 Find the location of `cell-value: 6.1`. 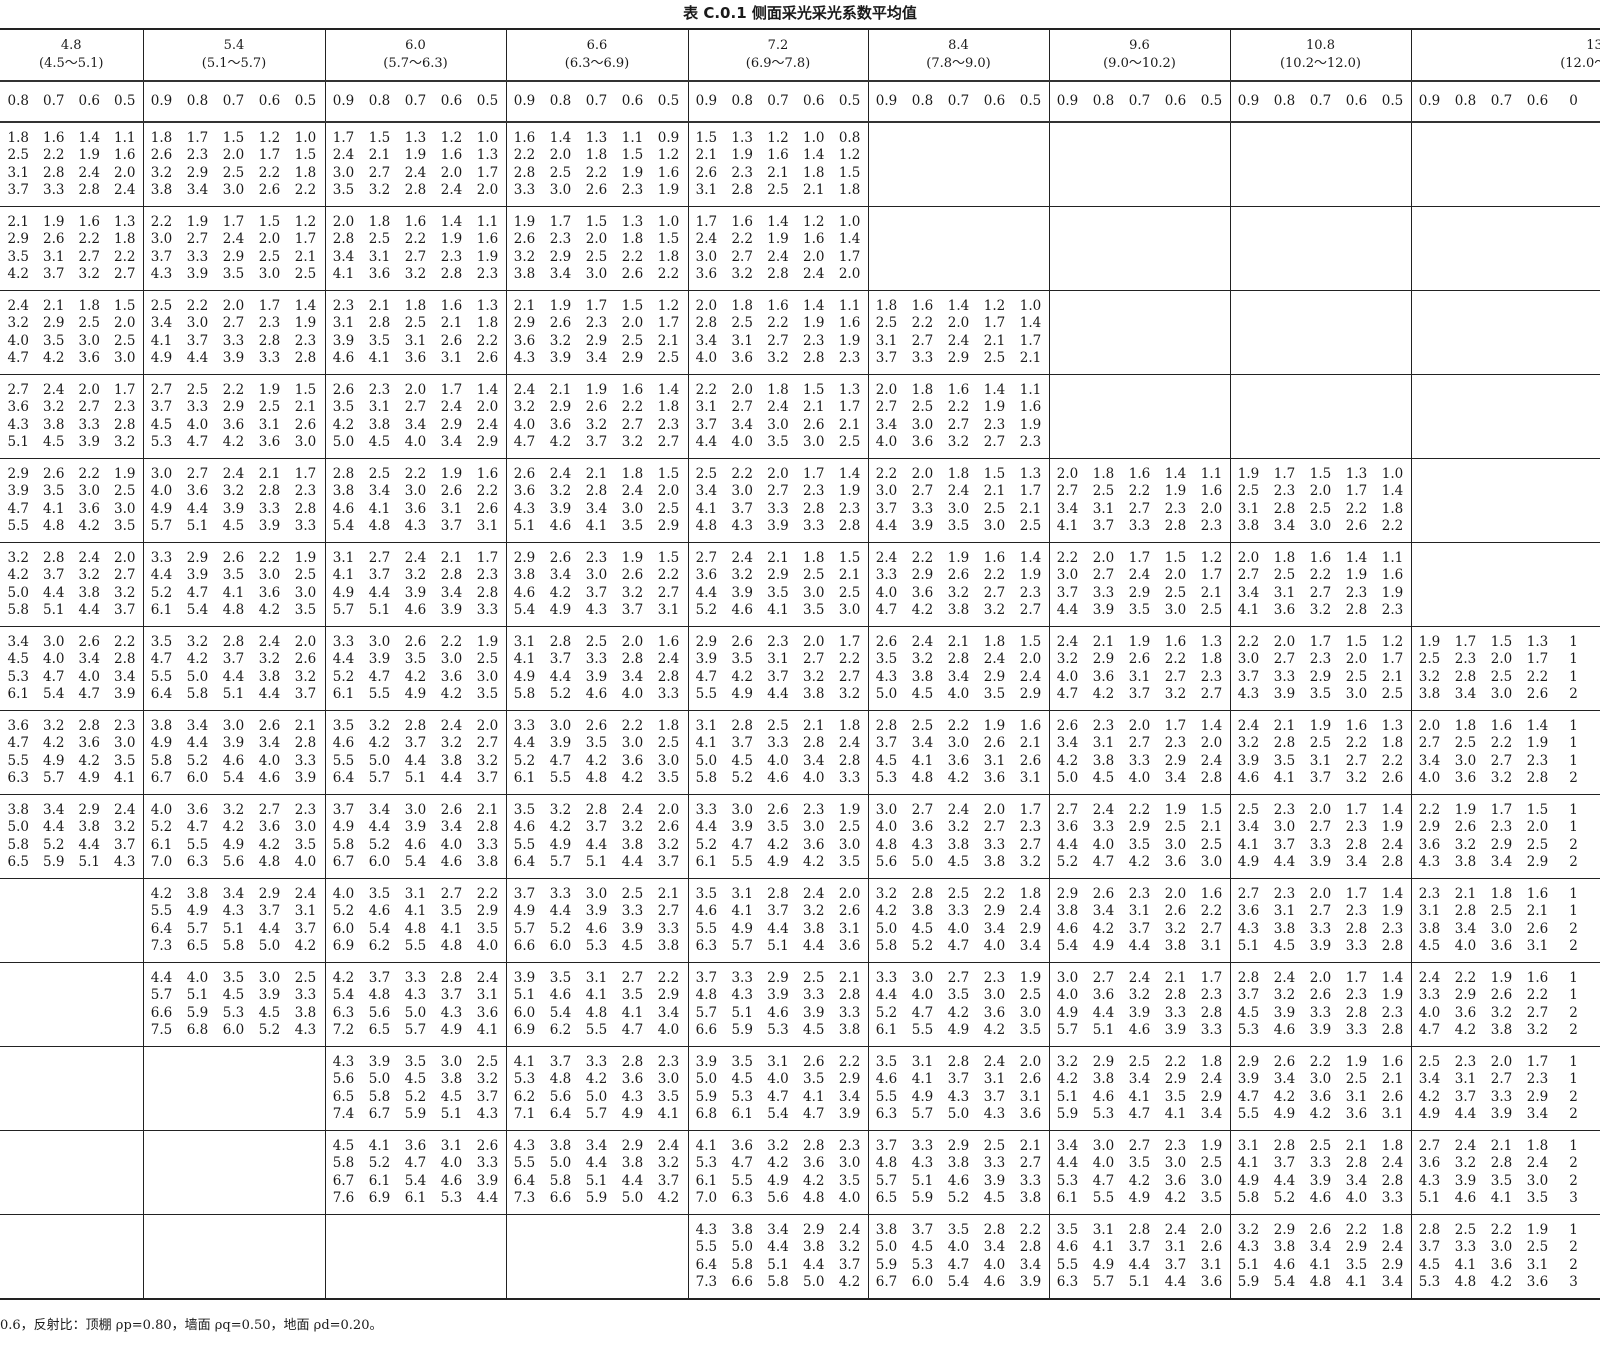

cell-value: 6.1 is located at coordinates (343, 694).